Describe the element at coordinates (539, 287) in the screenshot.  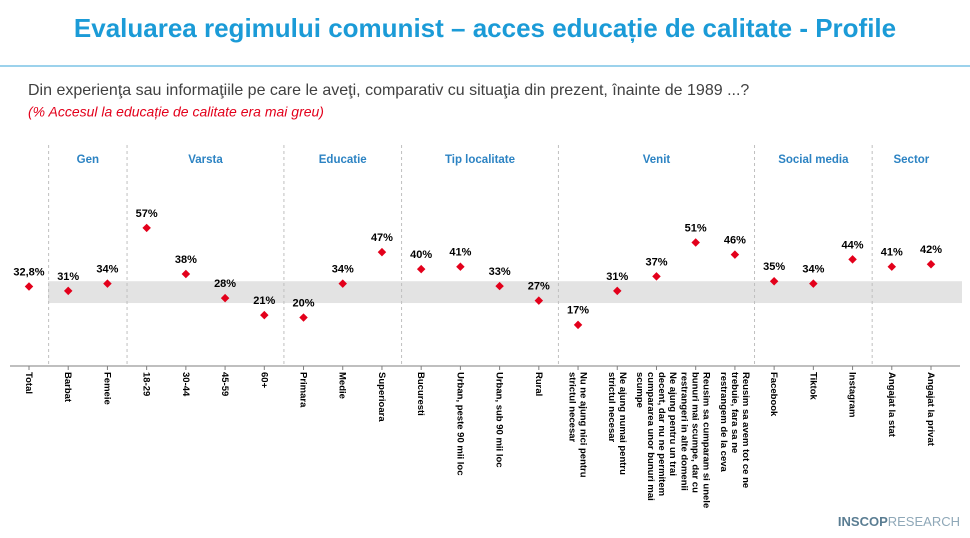
I see `value-label: 27%` at that location.